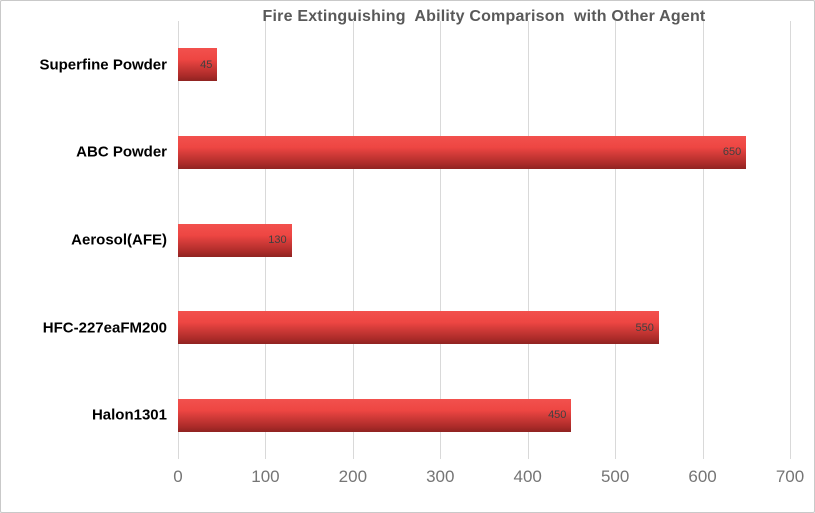 This screenshot has height=513, width=815. What do you see at coordinates (732, 152) in the screenshot?
I see `bar-data-label: 650` at bounding box center [732, 152].